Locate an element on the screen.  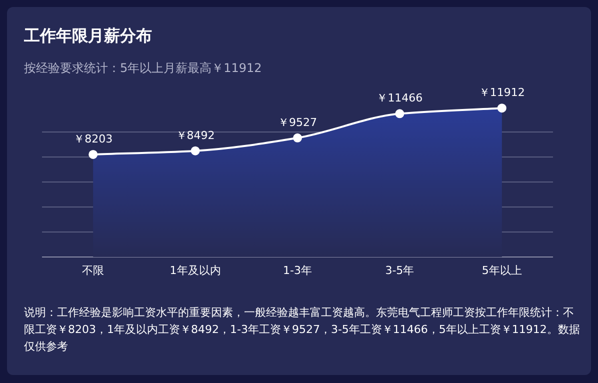
data-label: ￥8203 is located at coordinates (93, 139).